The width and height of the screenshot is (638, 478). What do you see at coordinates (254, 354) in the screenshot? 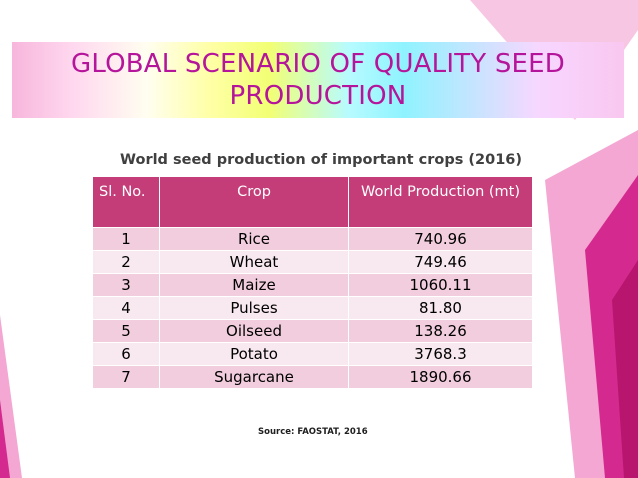
I see `cell-crop: Potato` at bounding box center [254, 354].